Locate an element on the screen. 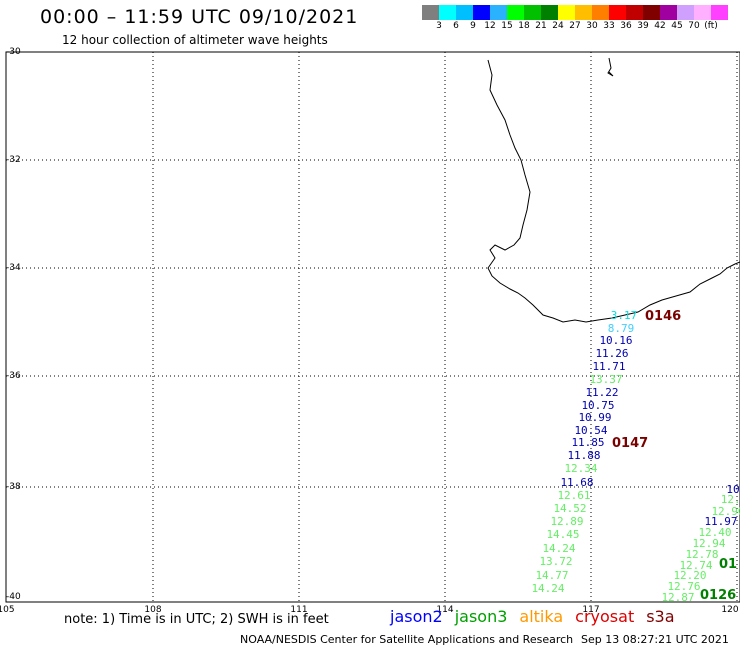 This screenshot has width=740, height=650. wave-height-label: 11.97 is located at coordinates (721, 521).